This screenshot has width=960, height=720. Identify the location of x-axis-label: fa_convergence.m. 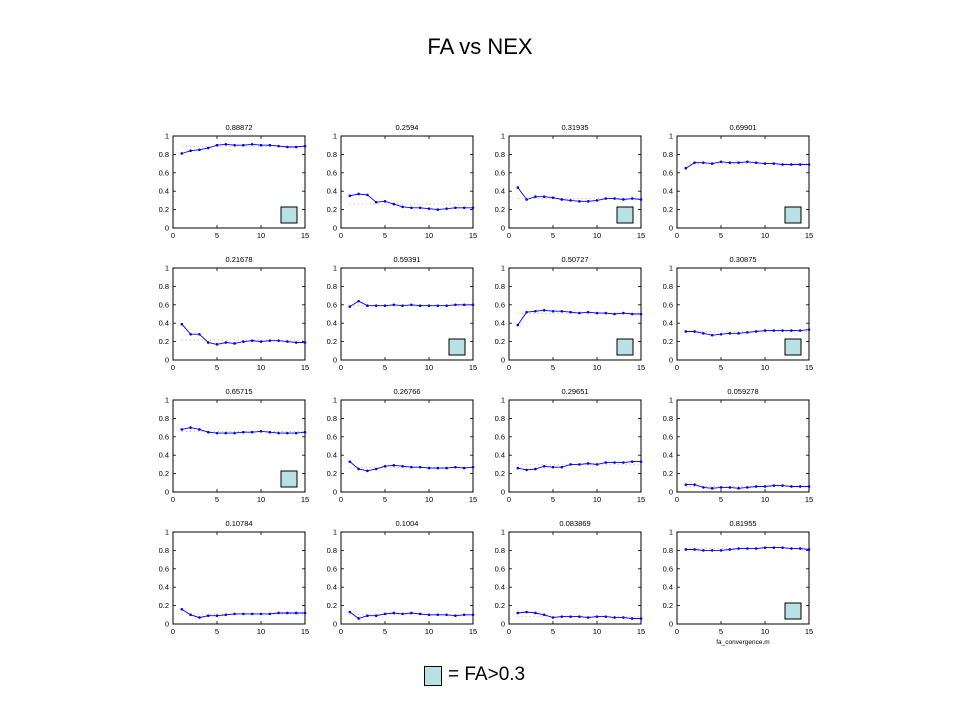
(742, 642).